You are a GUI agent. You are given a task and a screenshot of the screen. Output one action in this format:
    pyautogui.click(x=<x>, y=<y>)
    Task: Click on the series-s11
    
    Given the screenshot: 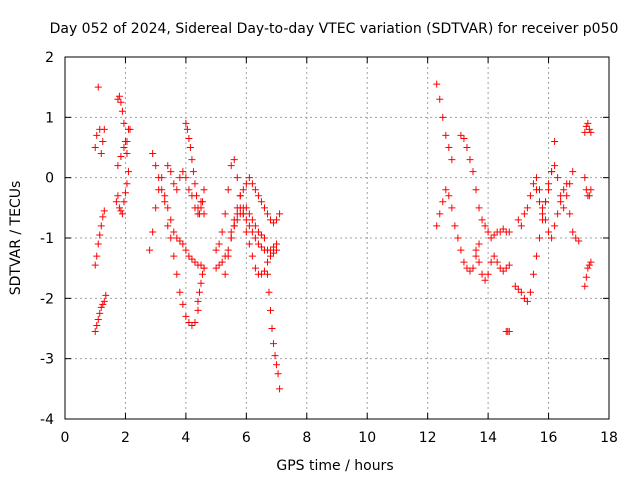 What is the action you would take?
    pyautogui.click(x=201, y=284)
    